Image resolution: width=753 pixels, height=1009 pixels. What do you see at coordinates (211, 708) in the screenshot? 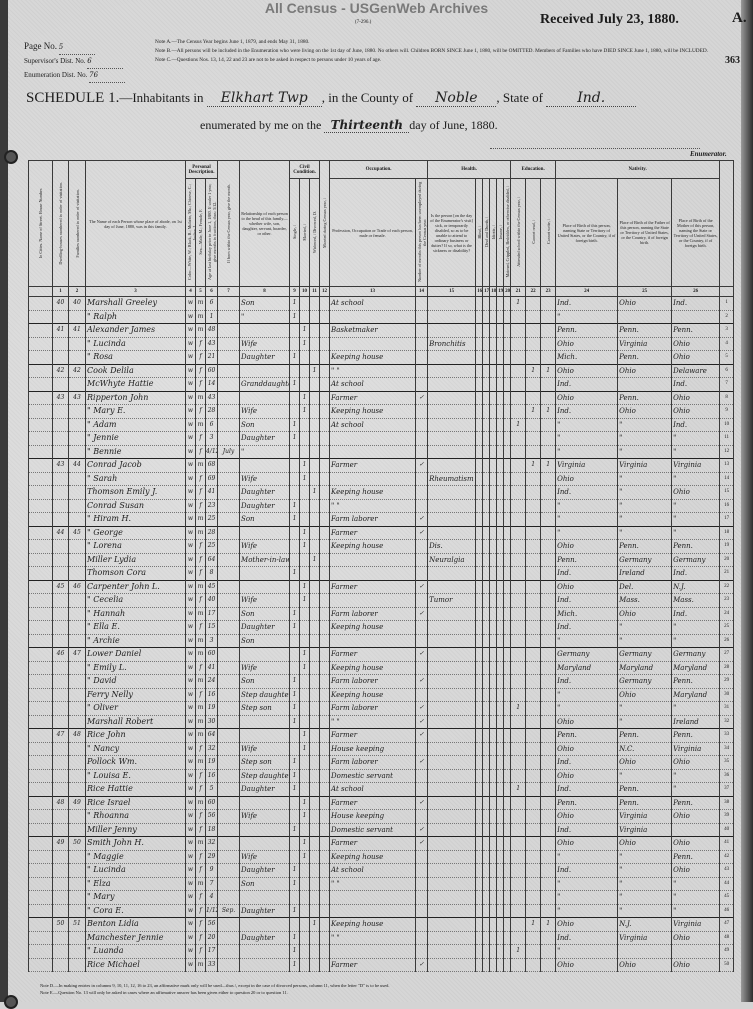
I see `cell-age: 19` at bounding box center [211, 708].